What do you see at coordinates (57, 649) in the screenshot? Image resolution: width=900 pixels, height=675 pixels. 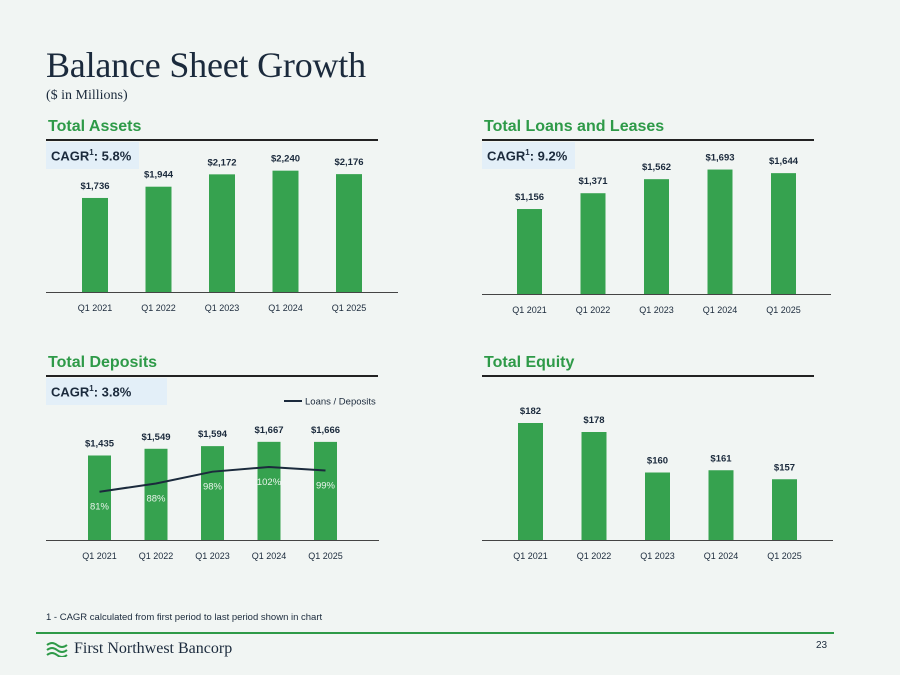 I see `wave-logo-icon` at bounding box center [57, 649].